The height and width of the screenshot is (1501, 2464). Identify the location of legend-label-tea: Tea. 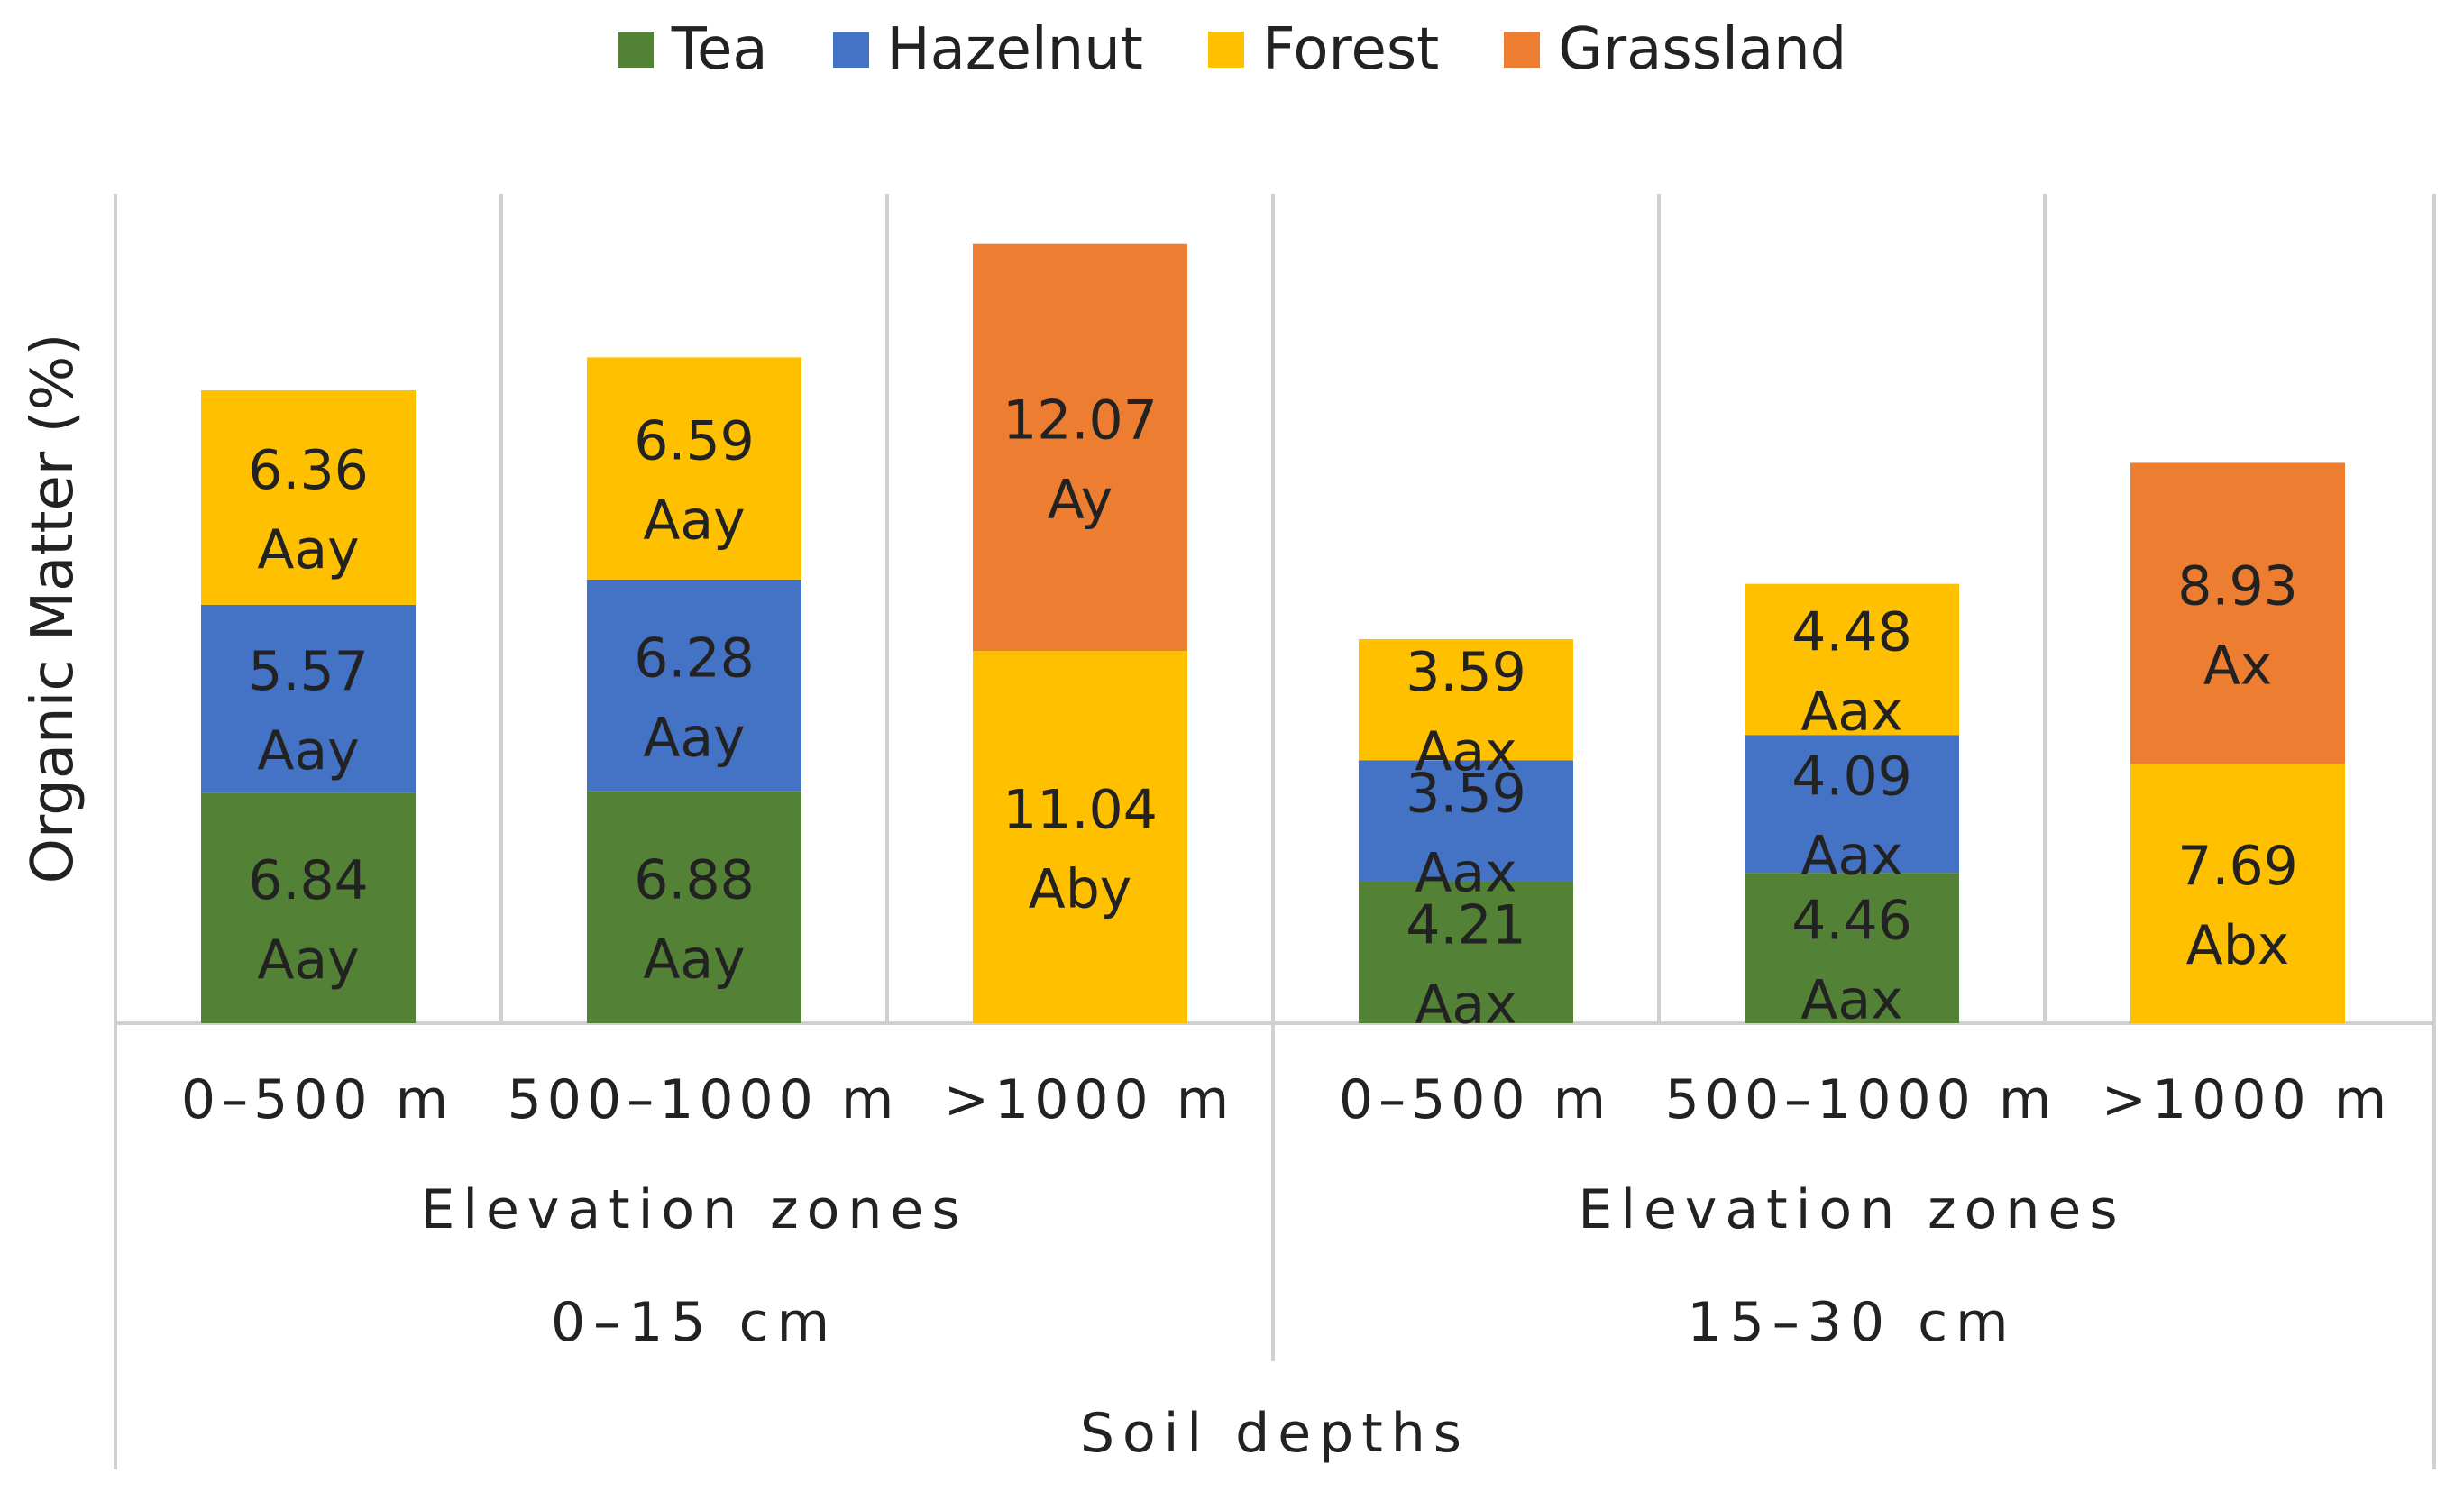
(719, 49).